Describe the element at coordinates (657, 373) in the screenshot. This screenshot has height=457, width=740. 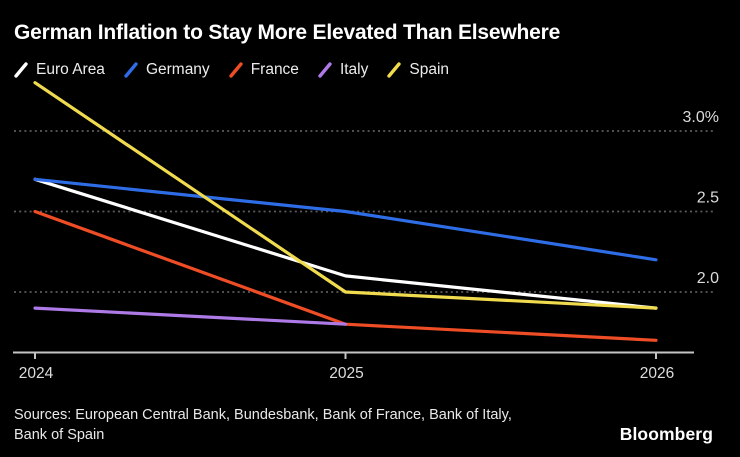
I see `x-axis-label-2026: 2026` at that location.